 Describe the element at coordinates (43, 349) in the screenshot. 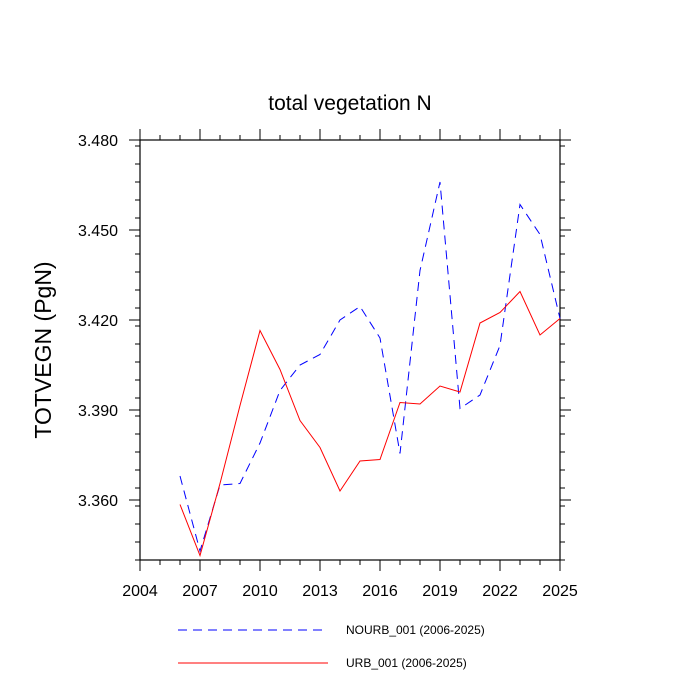

I see `y-axis-label: TOTVEGN (PgN)` at that location.